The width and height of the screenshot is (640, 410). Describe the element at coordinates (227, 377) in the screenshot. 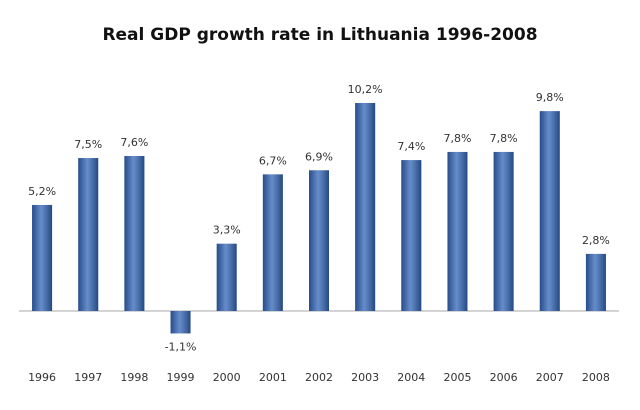

I see `x-tick-label: 2000` at that location.